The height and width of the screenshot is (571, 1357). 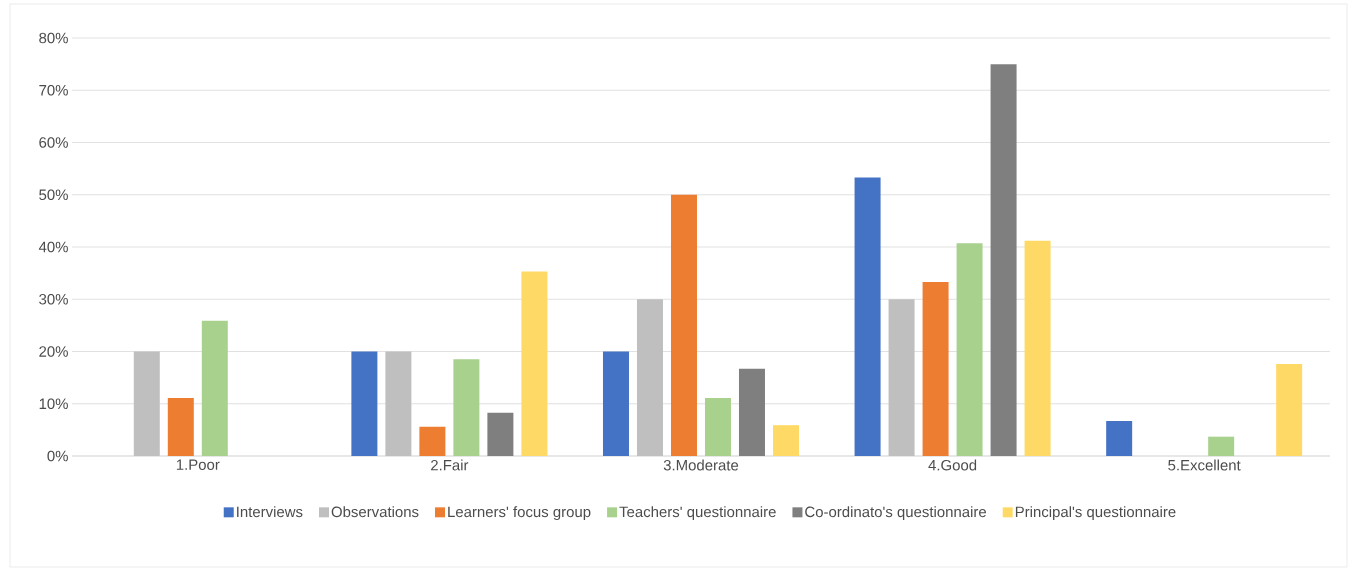 I want to click on legend-label: Teachers' questionnaire, so click(x=697, y=513).